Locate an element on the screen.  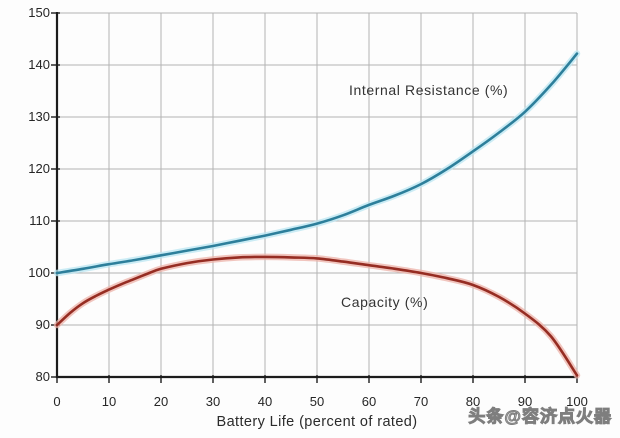
x-tick-label: 10 is located at coordinates (109, 401).